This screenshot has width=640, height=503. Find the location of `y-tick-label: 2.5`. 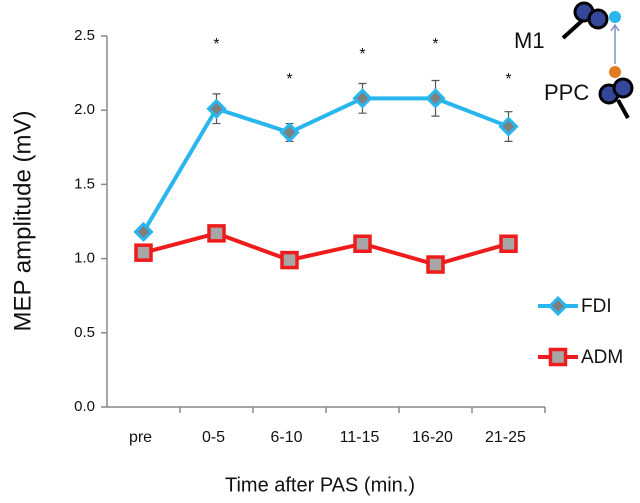

y-tick-label: 2.5 is located at coordinates (84, 35).